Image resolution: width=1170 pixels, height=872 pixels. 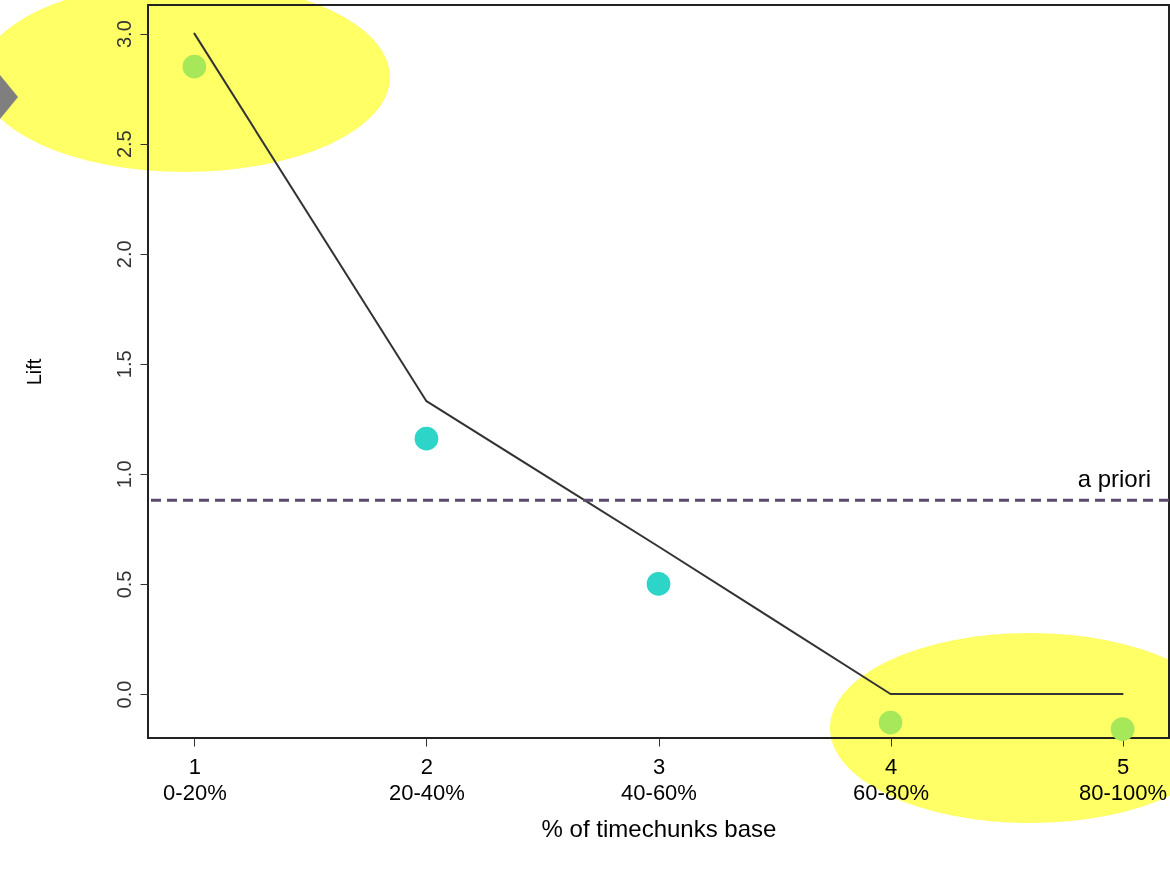 I want to click on y-tick-label: 2.5, so click(x=123, y=144).